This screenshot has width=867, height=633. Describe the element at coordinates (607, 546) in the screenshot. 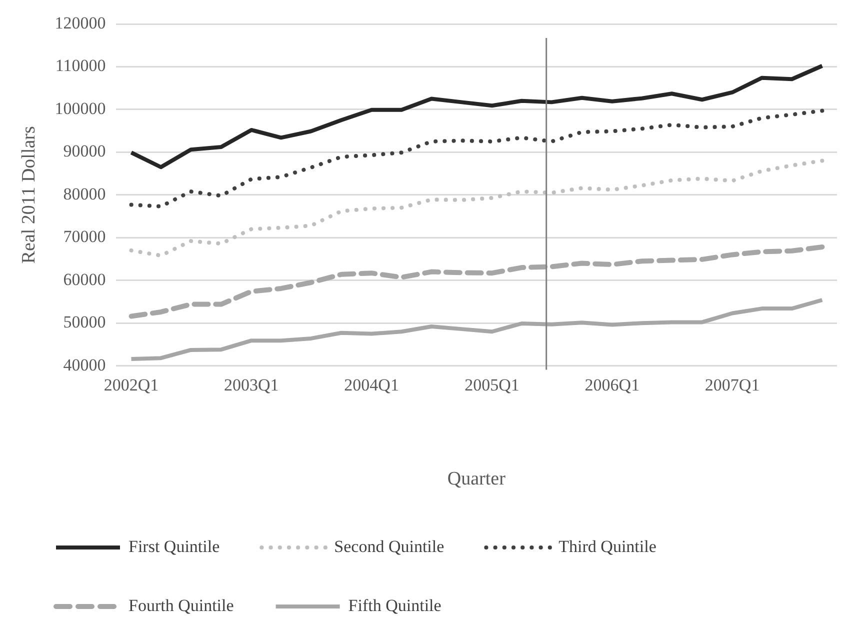

I see `legend-label: Third Quintile` at that location.